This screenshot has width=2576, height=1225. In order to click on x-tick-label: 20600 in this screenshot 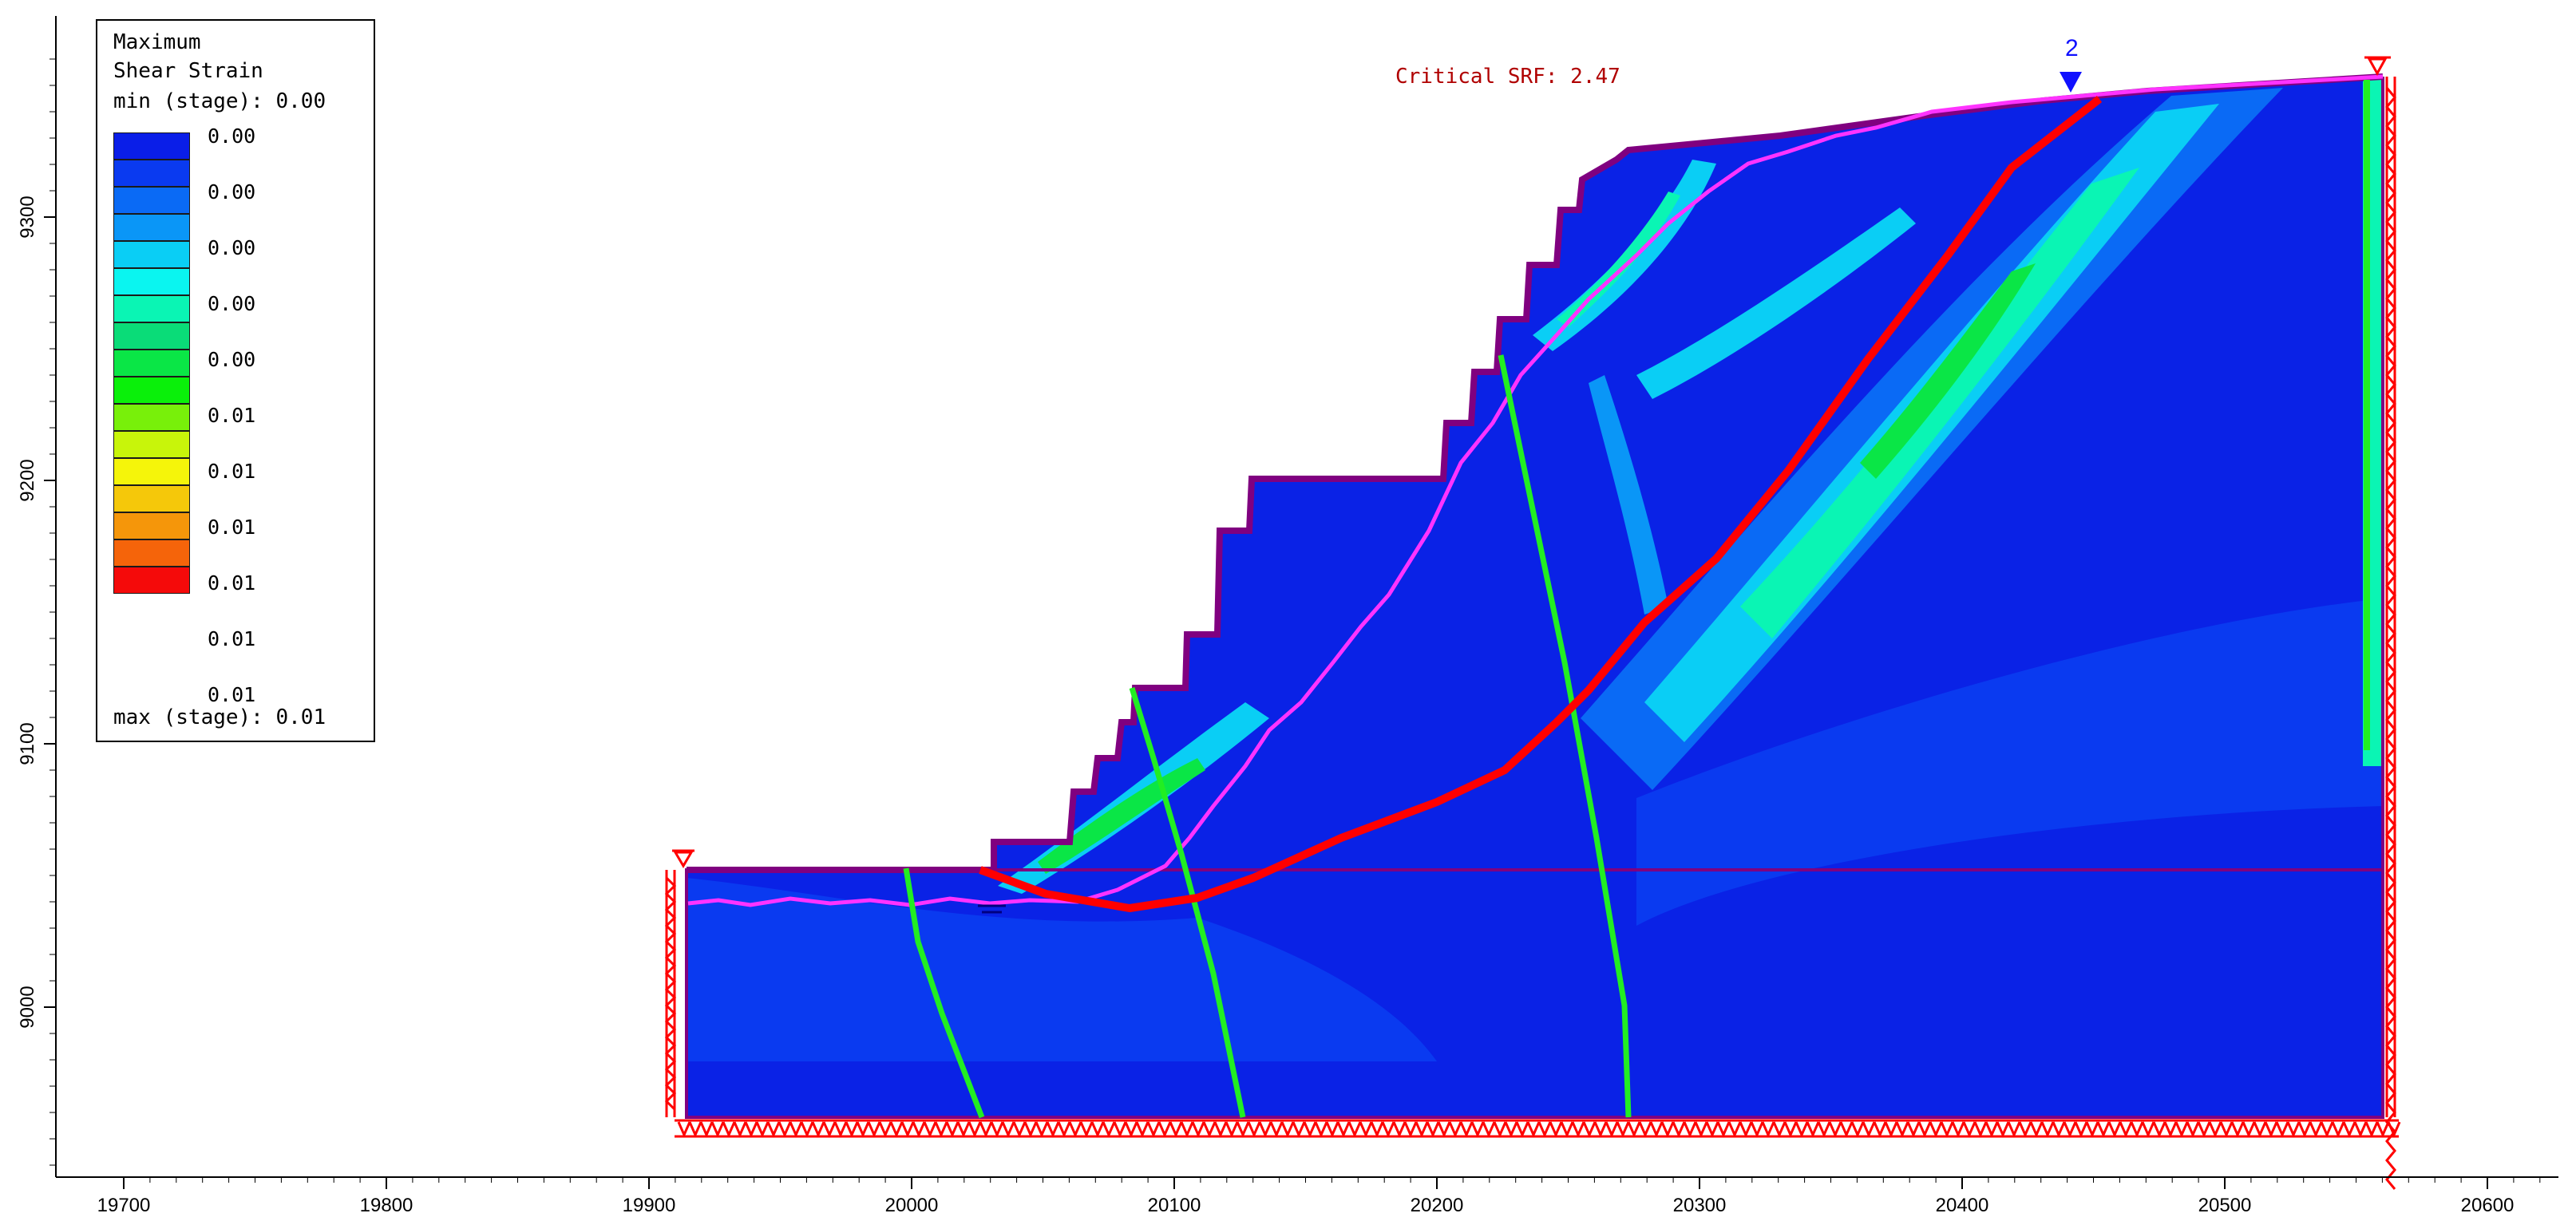, I will do `click(2488, 1205)`.